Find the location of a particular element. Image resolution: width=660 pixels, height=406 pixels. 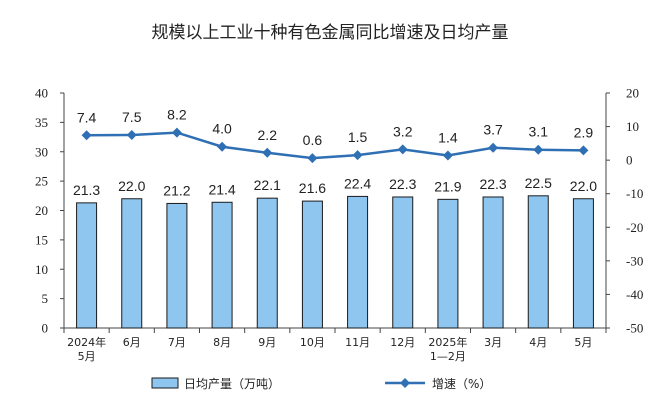

right-tick-label: 0 is located at coordinates (629, 160).